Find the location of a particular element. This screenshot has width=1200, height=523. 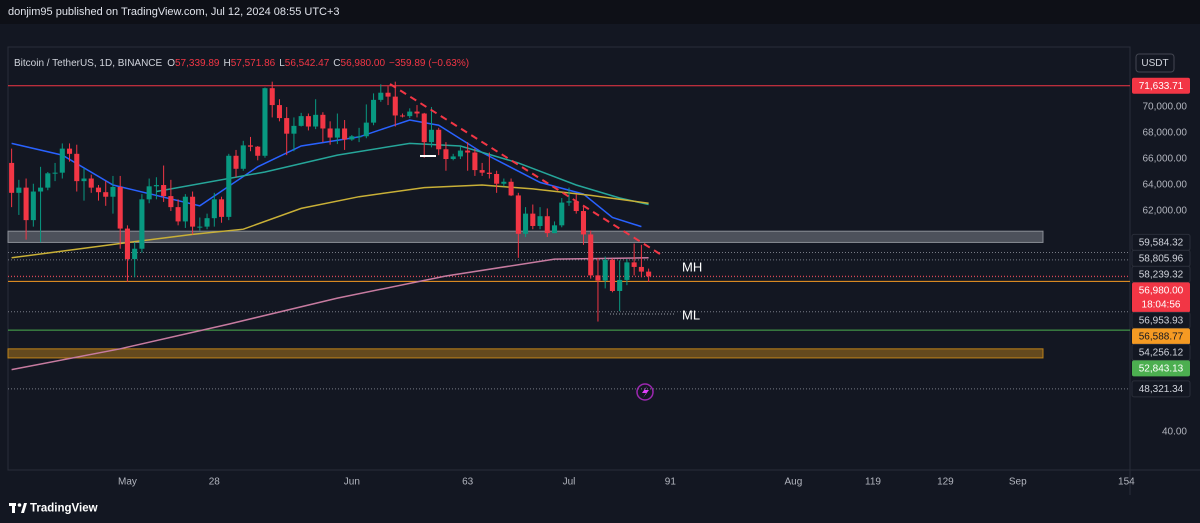

trend-line is located at coordinates (525, 169).